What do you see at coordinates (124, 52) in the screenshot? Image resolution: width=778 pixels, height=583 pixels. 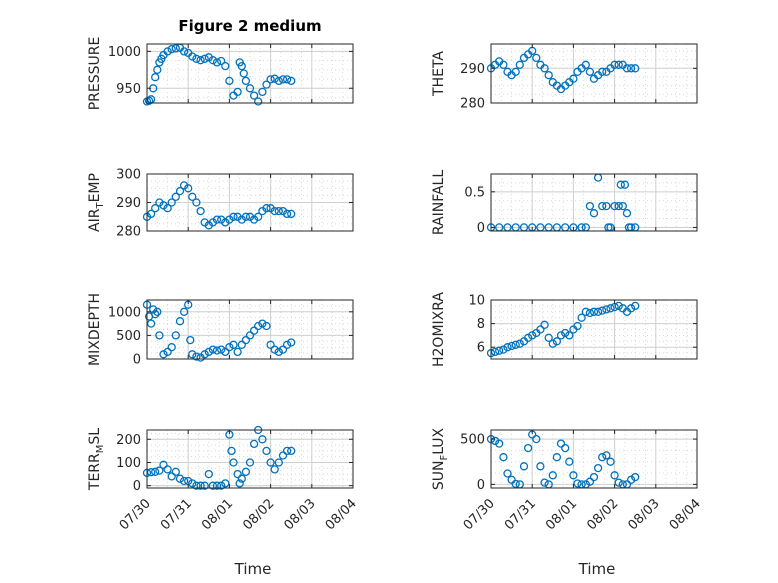 I see `y-tick-label: 1000` at bounding box center [124, 52].